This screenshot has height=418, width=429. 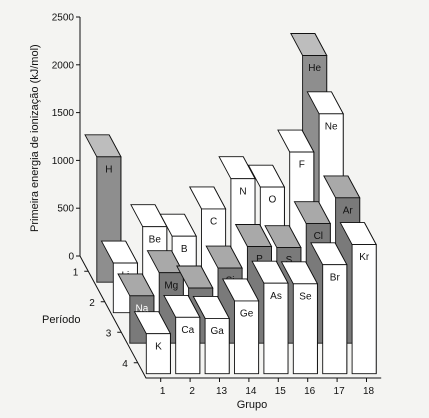 I want to click on element-label: C, so click(x=213, y=222).